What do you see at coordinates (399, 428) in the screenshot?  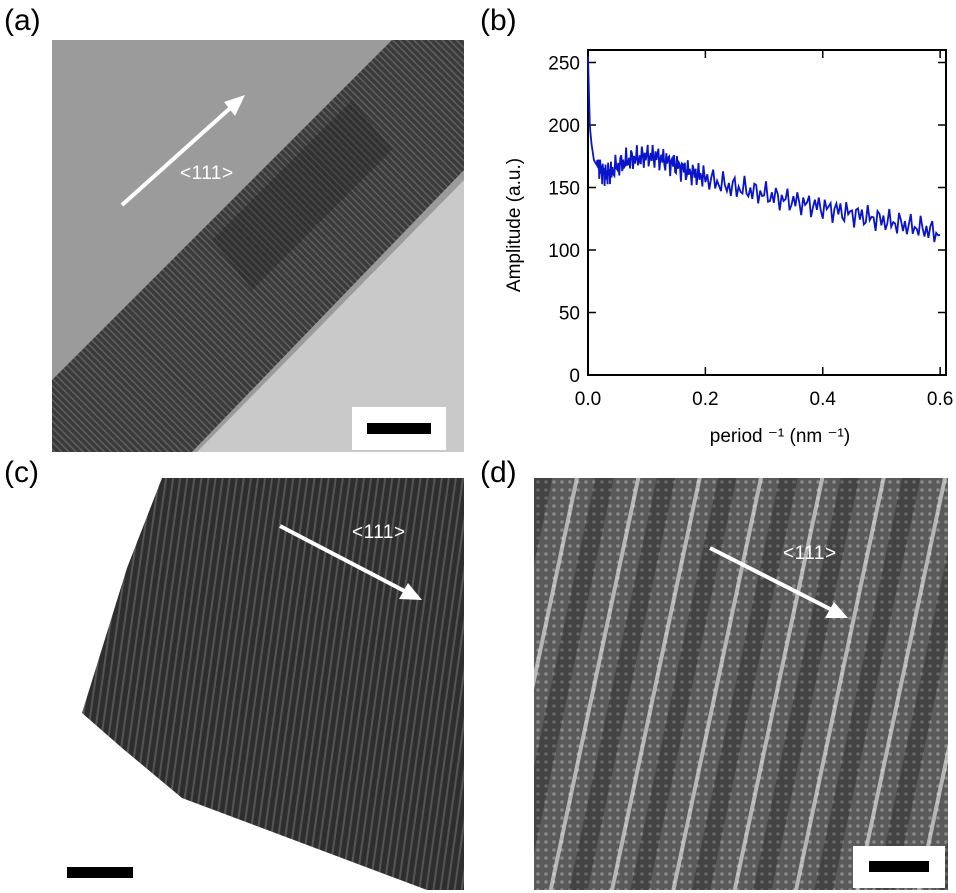 I see `scale-bar-a` at bounding box center [399, 428].